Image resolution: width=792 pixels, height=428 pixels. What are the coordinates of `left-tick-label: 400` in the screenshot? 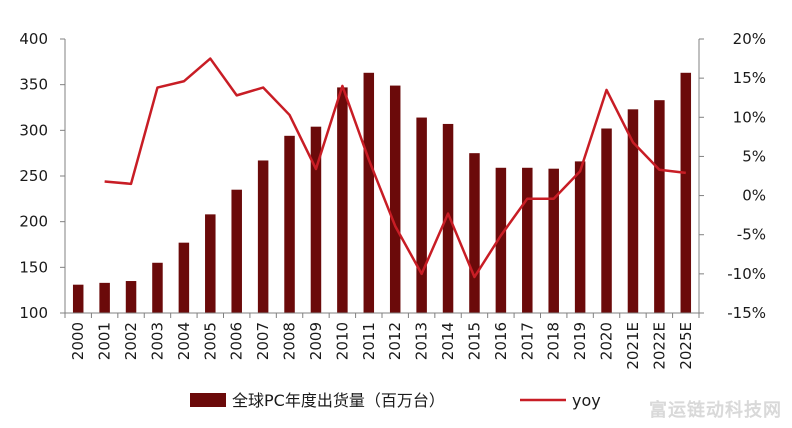 It's located at (33, 39).